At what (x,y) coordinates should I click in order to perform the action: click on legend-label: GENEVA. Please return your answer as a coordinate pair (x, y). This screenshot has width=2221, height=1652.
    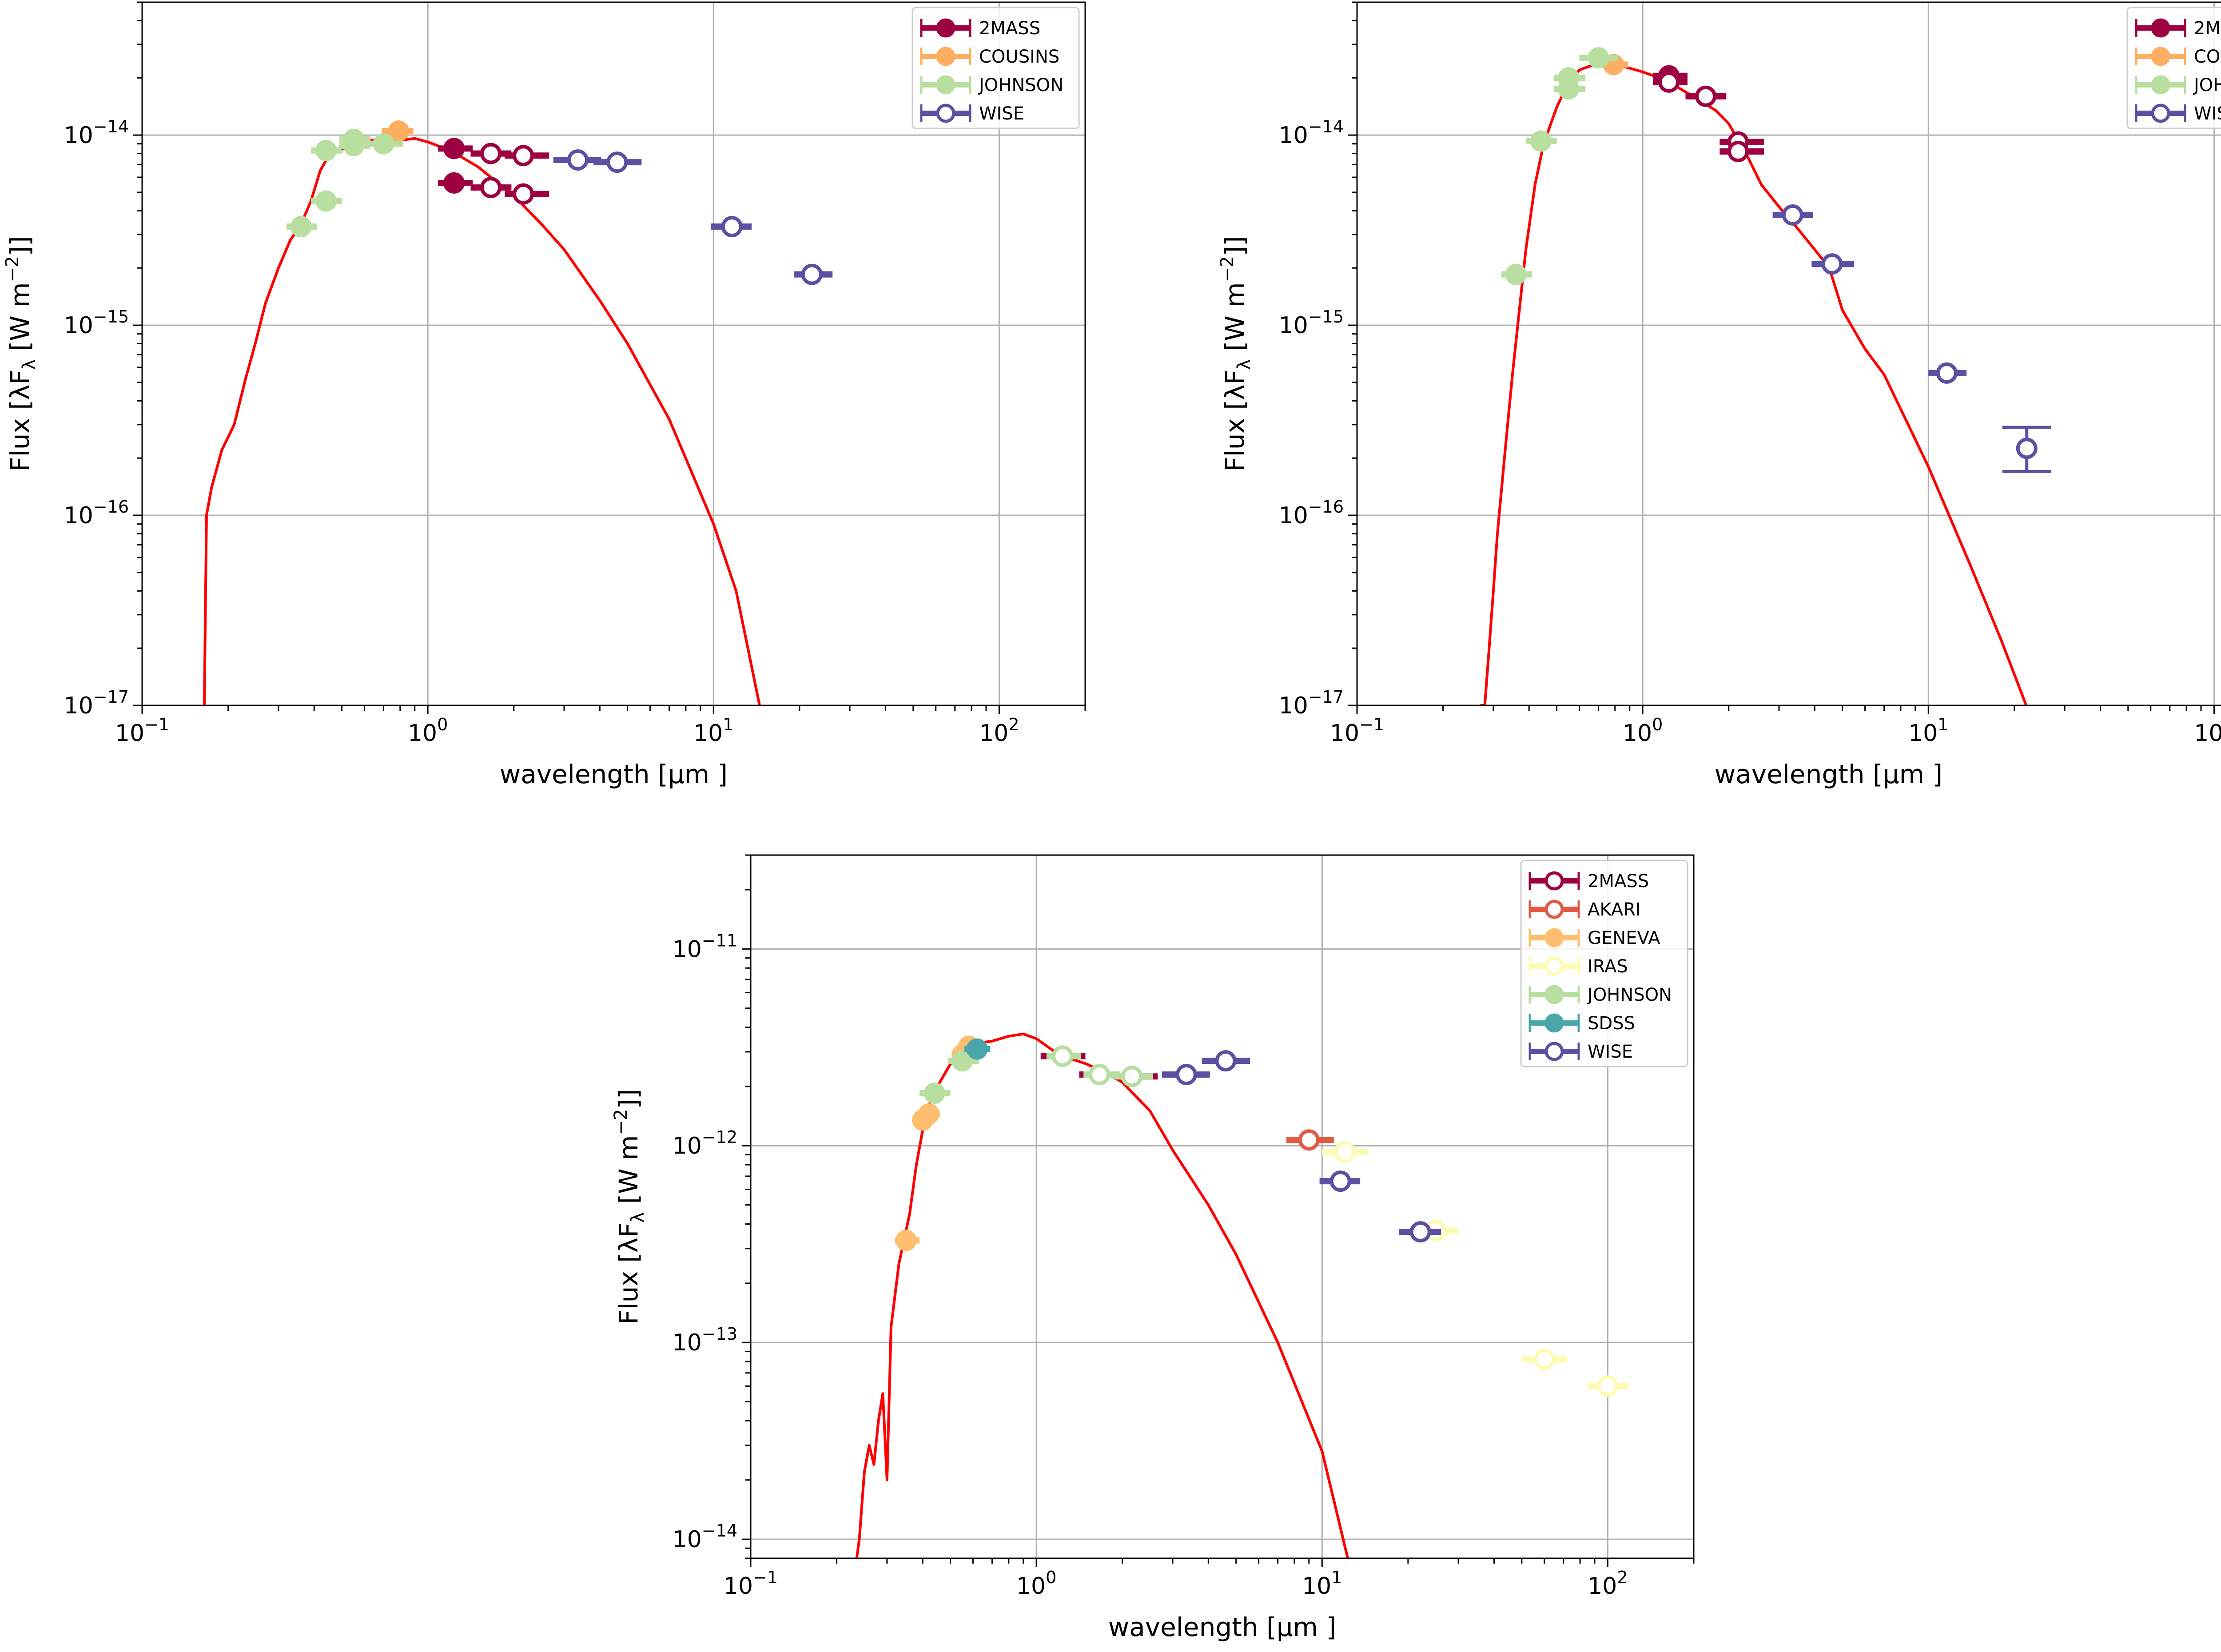
    Looking at the image, I should click on (1624, 938).